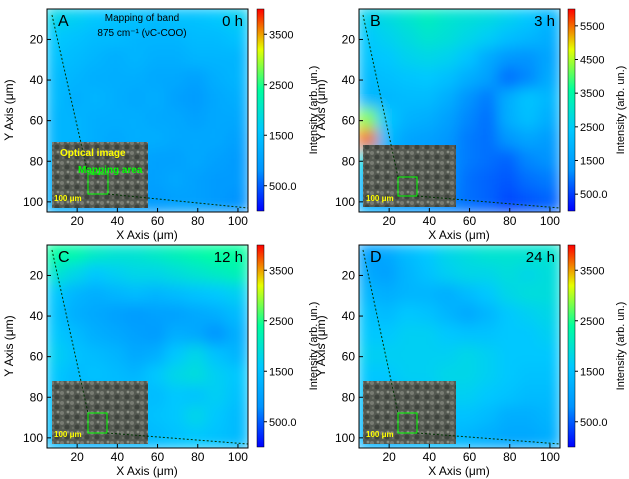 The width and height of the screenshot is (629, 479). What do you see at coordinates (68, 434) in the screenshot?
I see `inset-scale-label: 100 μm` at bounding box center [68, 434].